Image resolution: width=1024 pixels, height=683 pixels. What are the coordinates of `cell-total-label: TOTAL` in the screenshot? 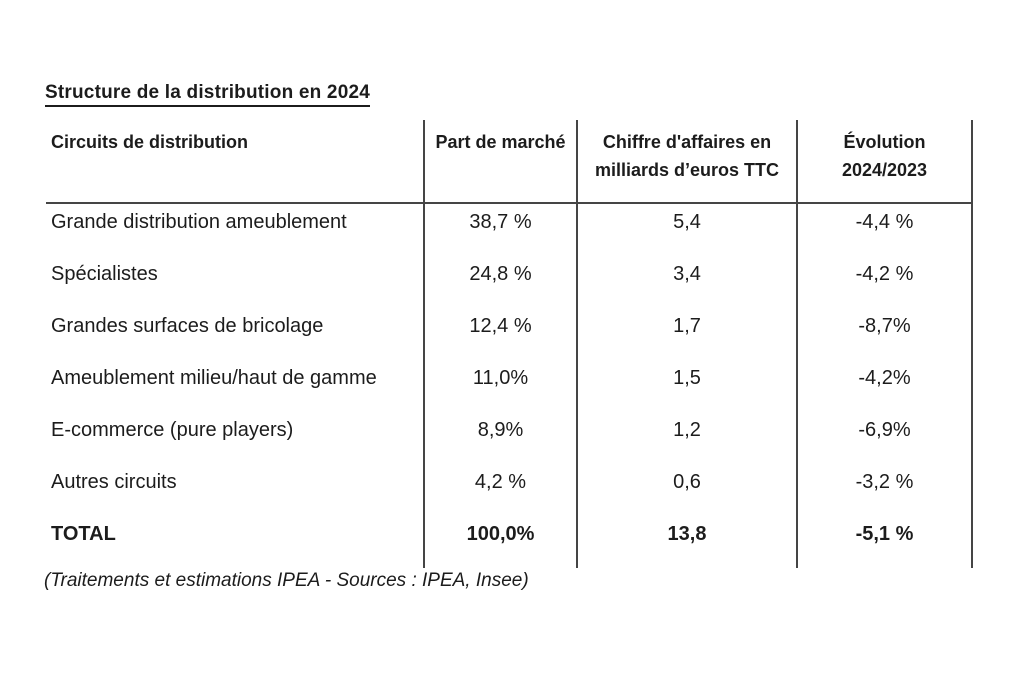 It's located at (235, 542).